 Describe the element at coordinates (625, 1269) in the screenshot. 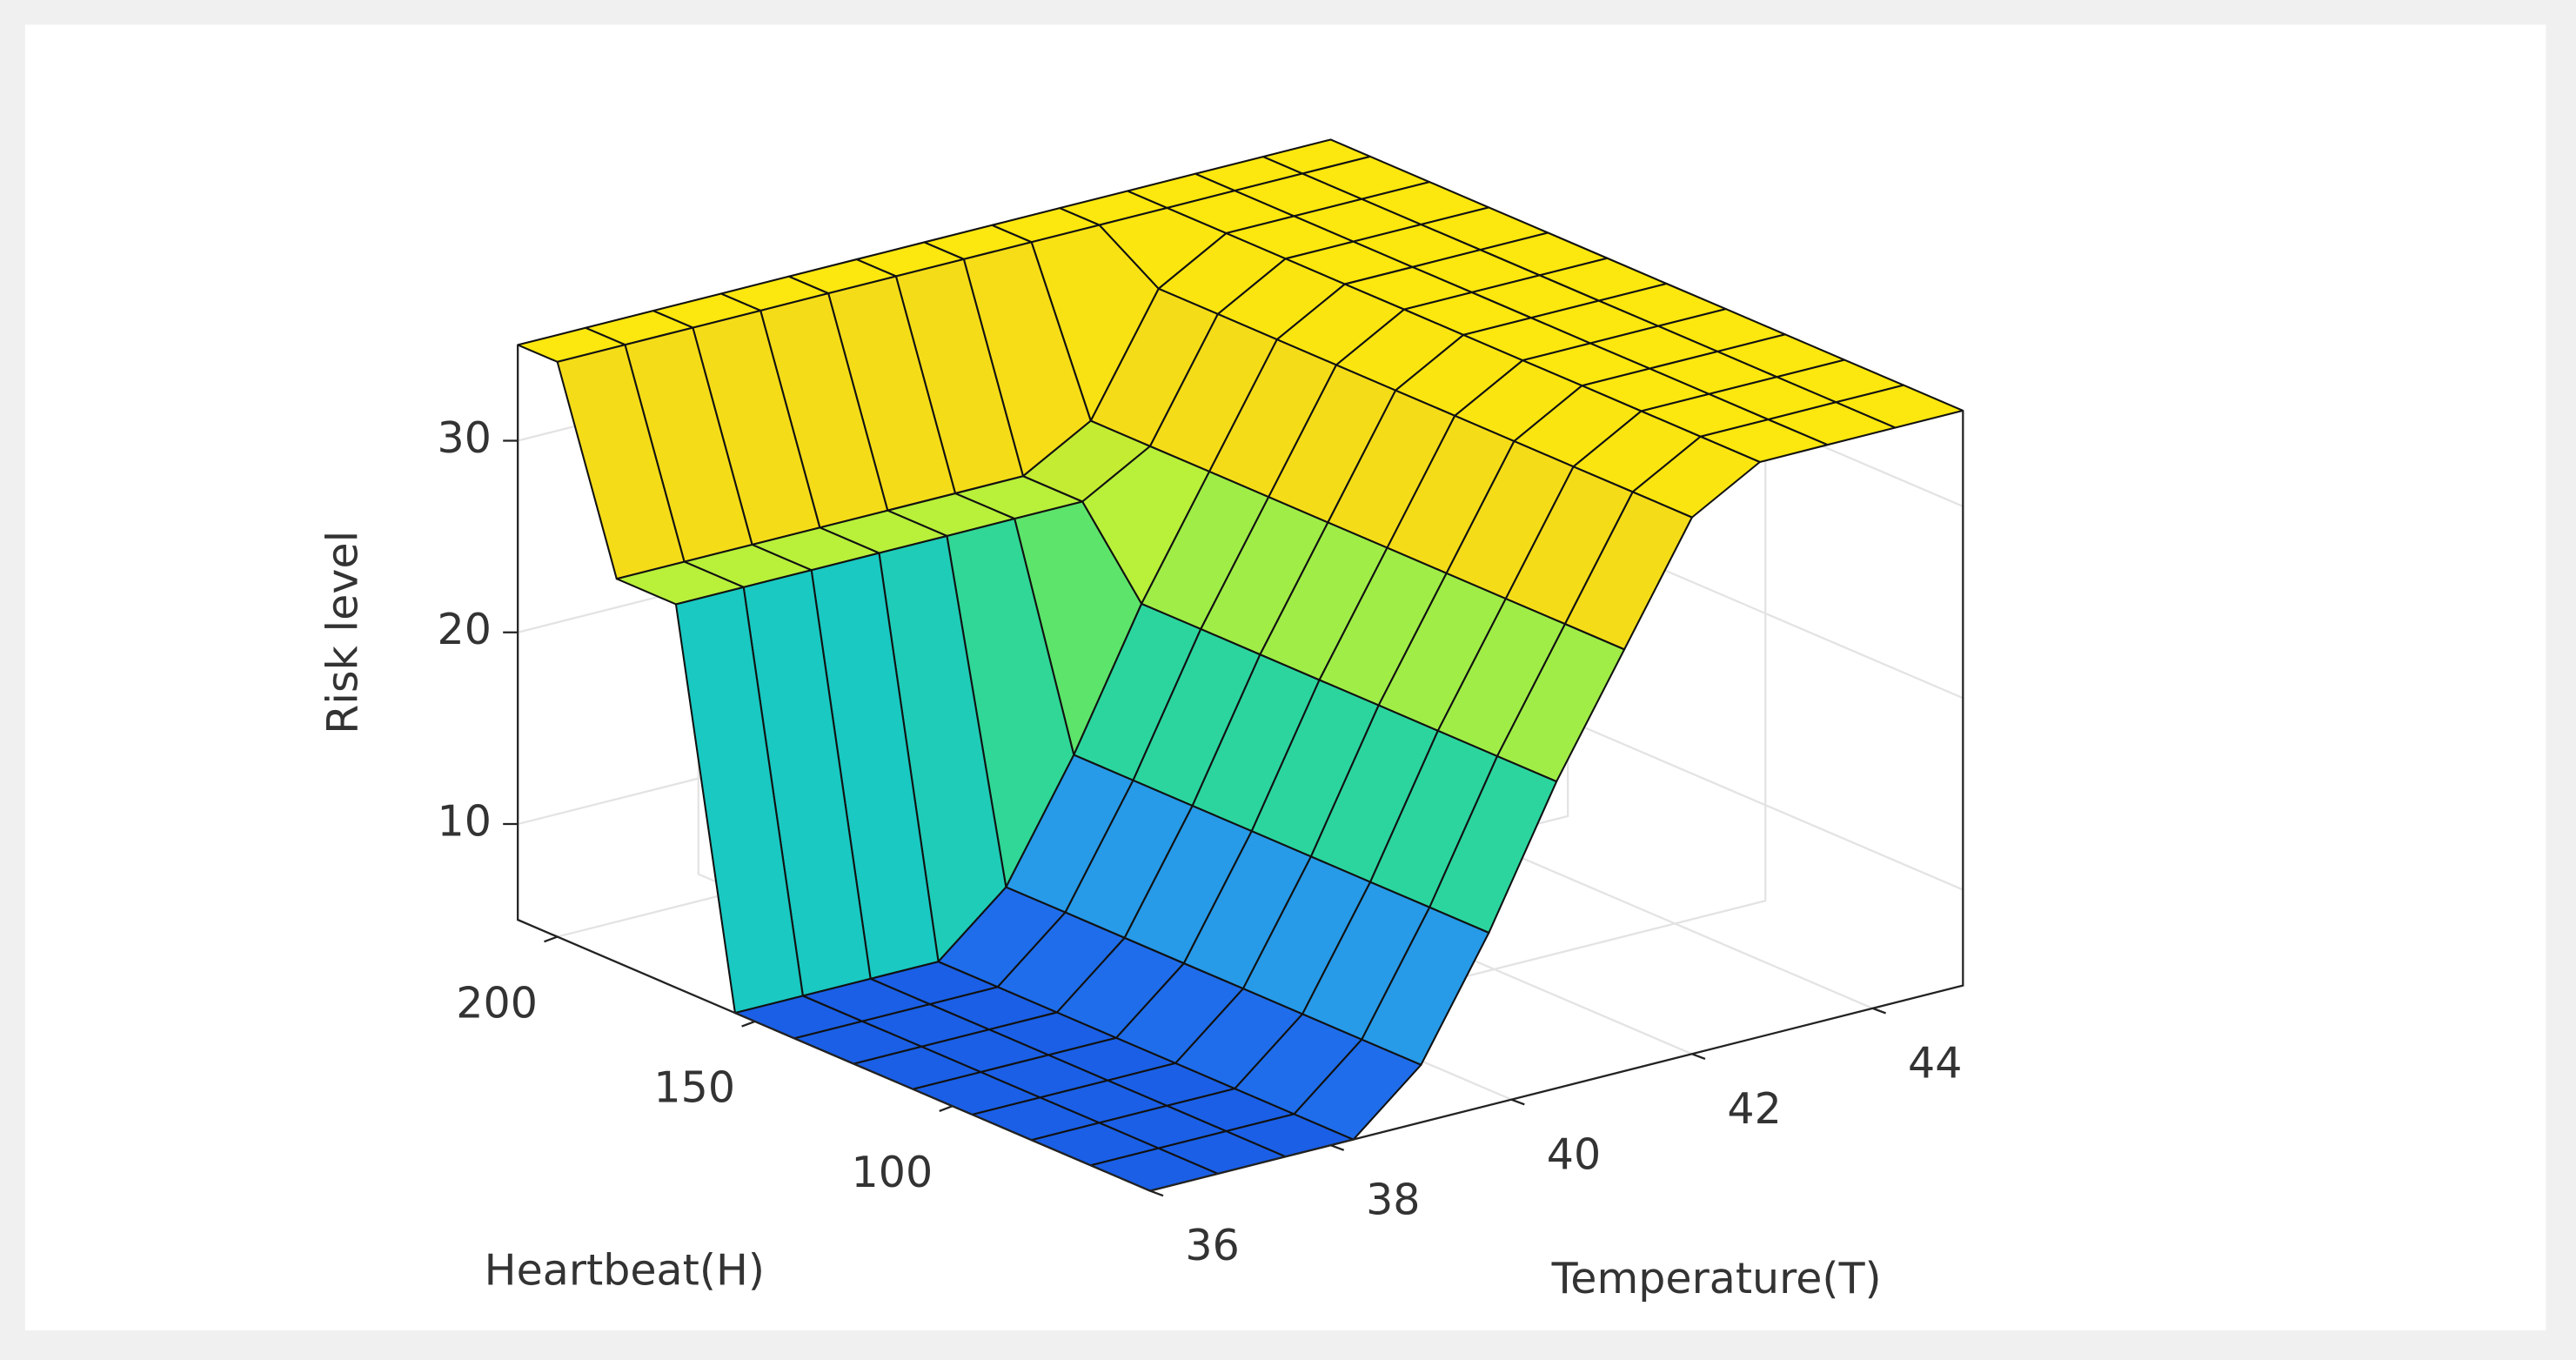

I see `y-axis-label: Heartbeat(H)` at that location.